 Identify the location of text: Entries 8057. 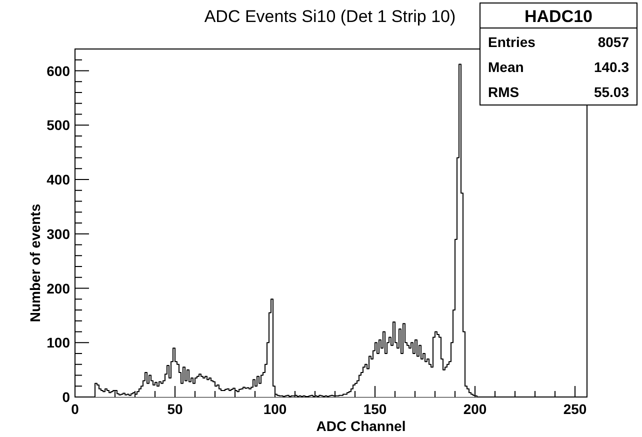
(558, 42).